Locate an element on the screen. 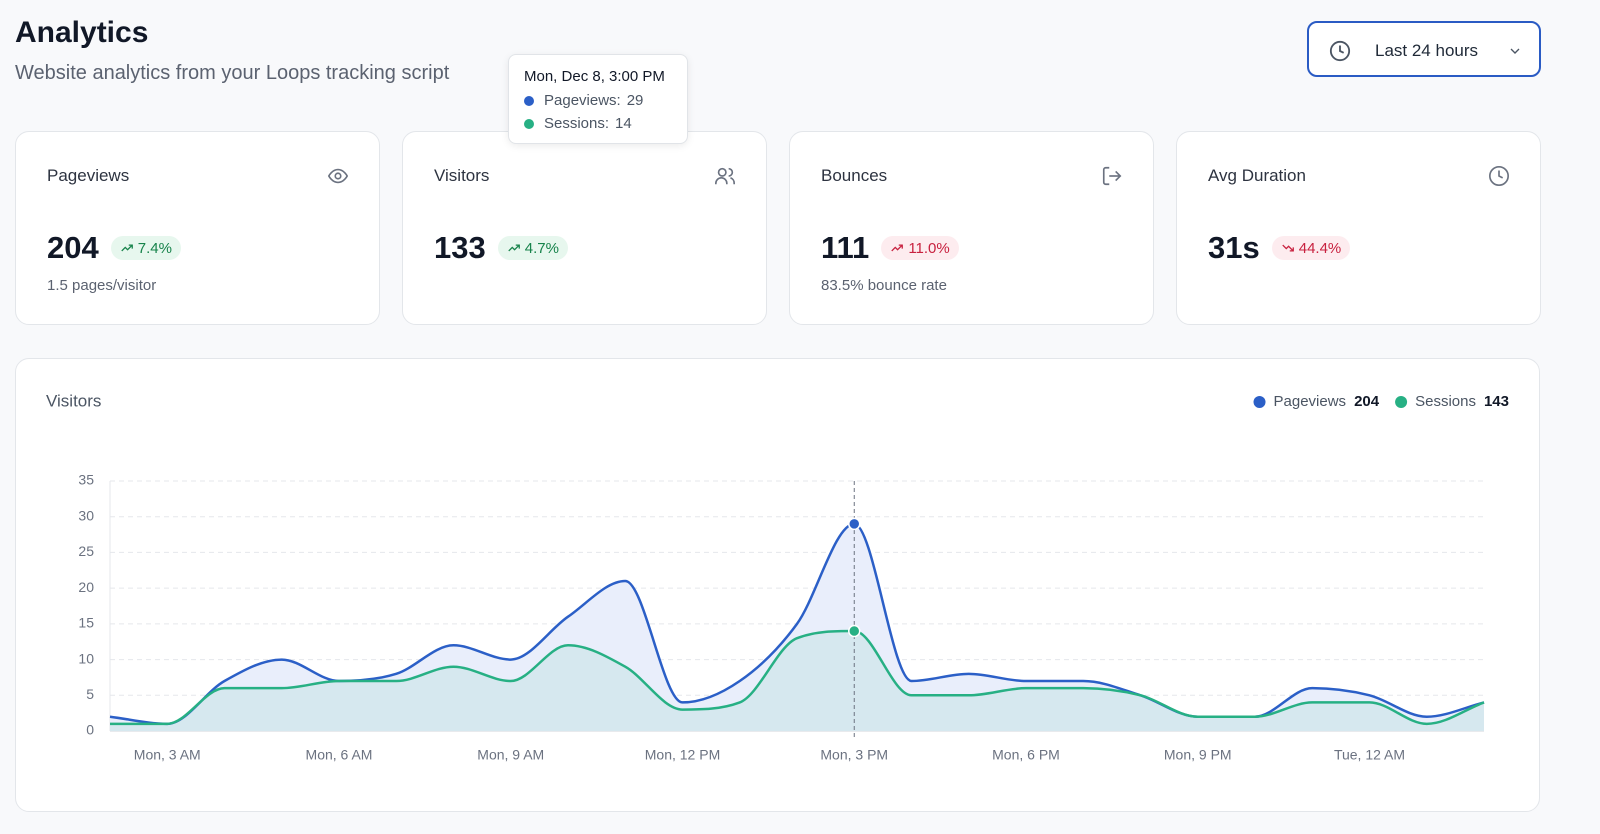 This screenshot has height=834, width=1600. users-icon is located at coordinates (725, 176).